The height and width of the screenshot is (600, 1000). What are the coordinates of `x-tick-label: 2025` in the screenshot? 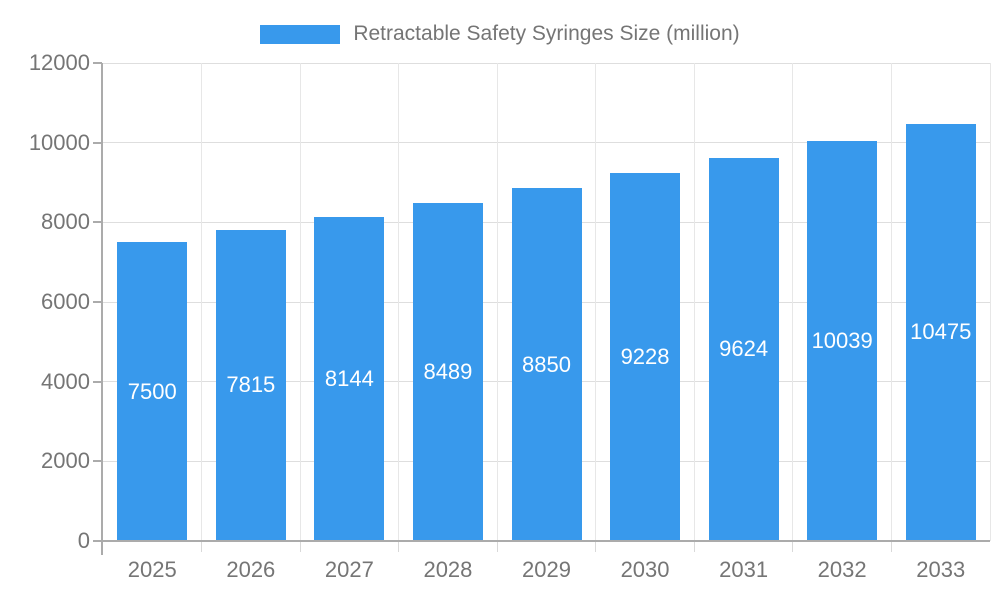 It's located at (152, 569).